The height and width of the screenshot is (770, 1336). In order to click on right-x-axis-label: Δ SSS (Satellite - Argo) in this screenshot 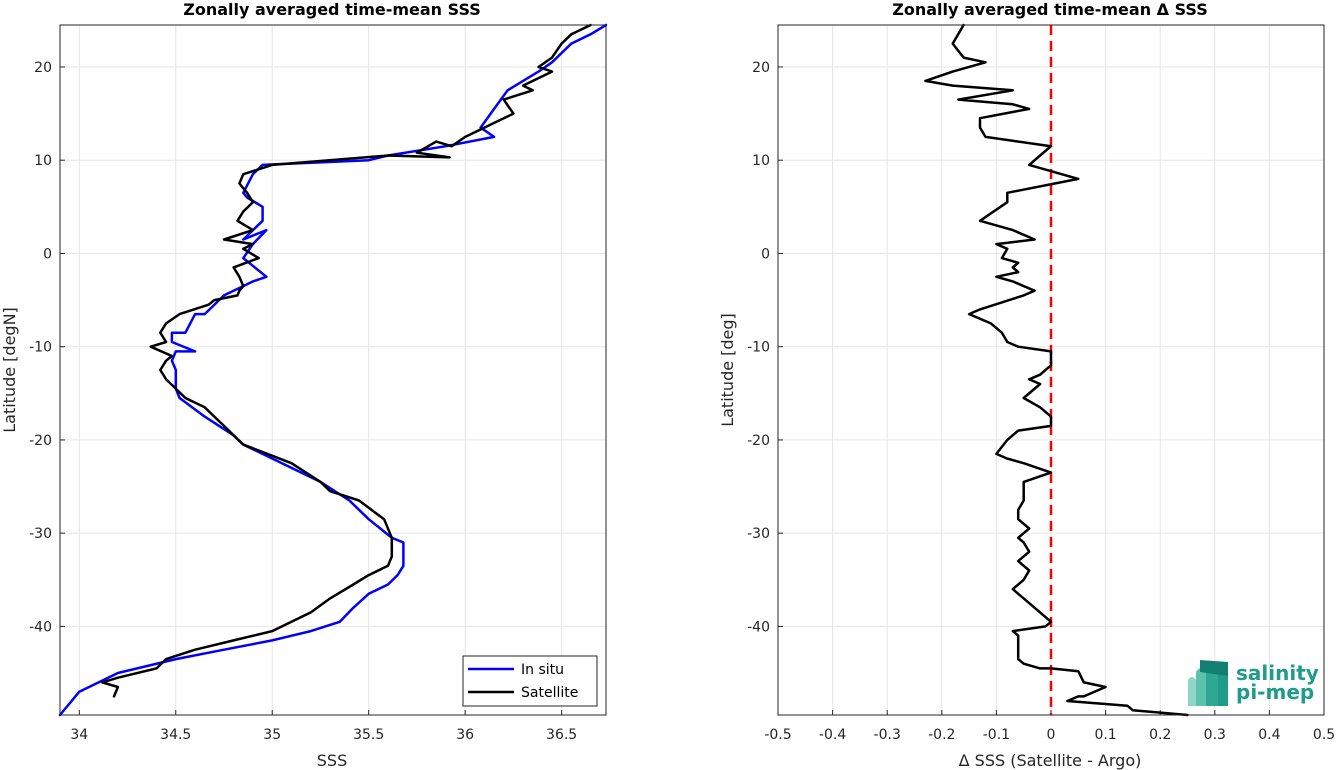, I will do `click(1050, 760)`.